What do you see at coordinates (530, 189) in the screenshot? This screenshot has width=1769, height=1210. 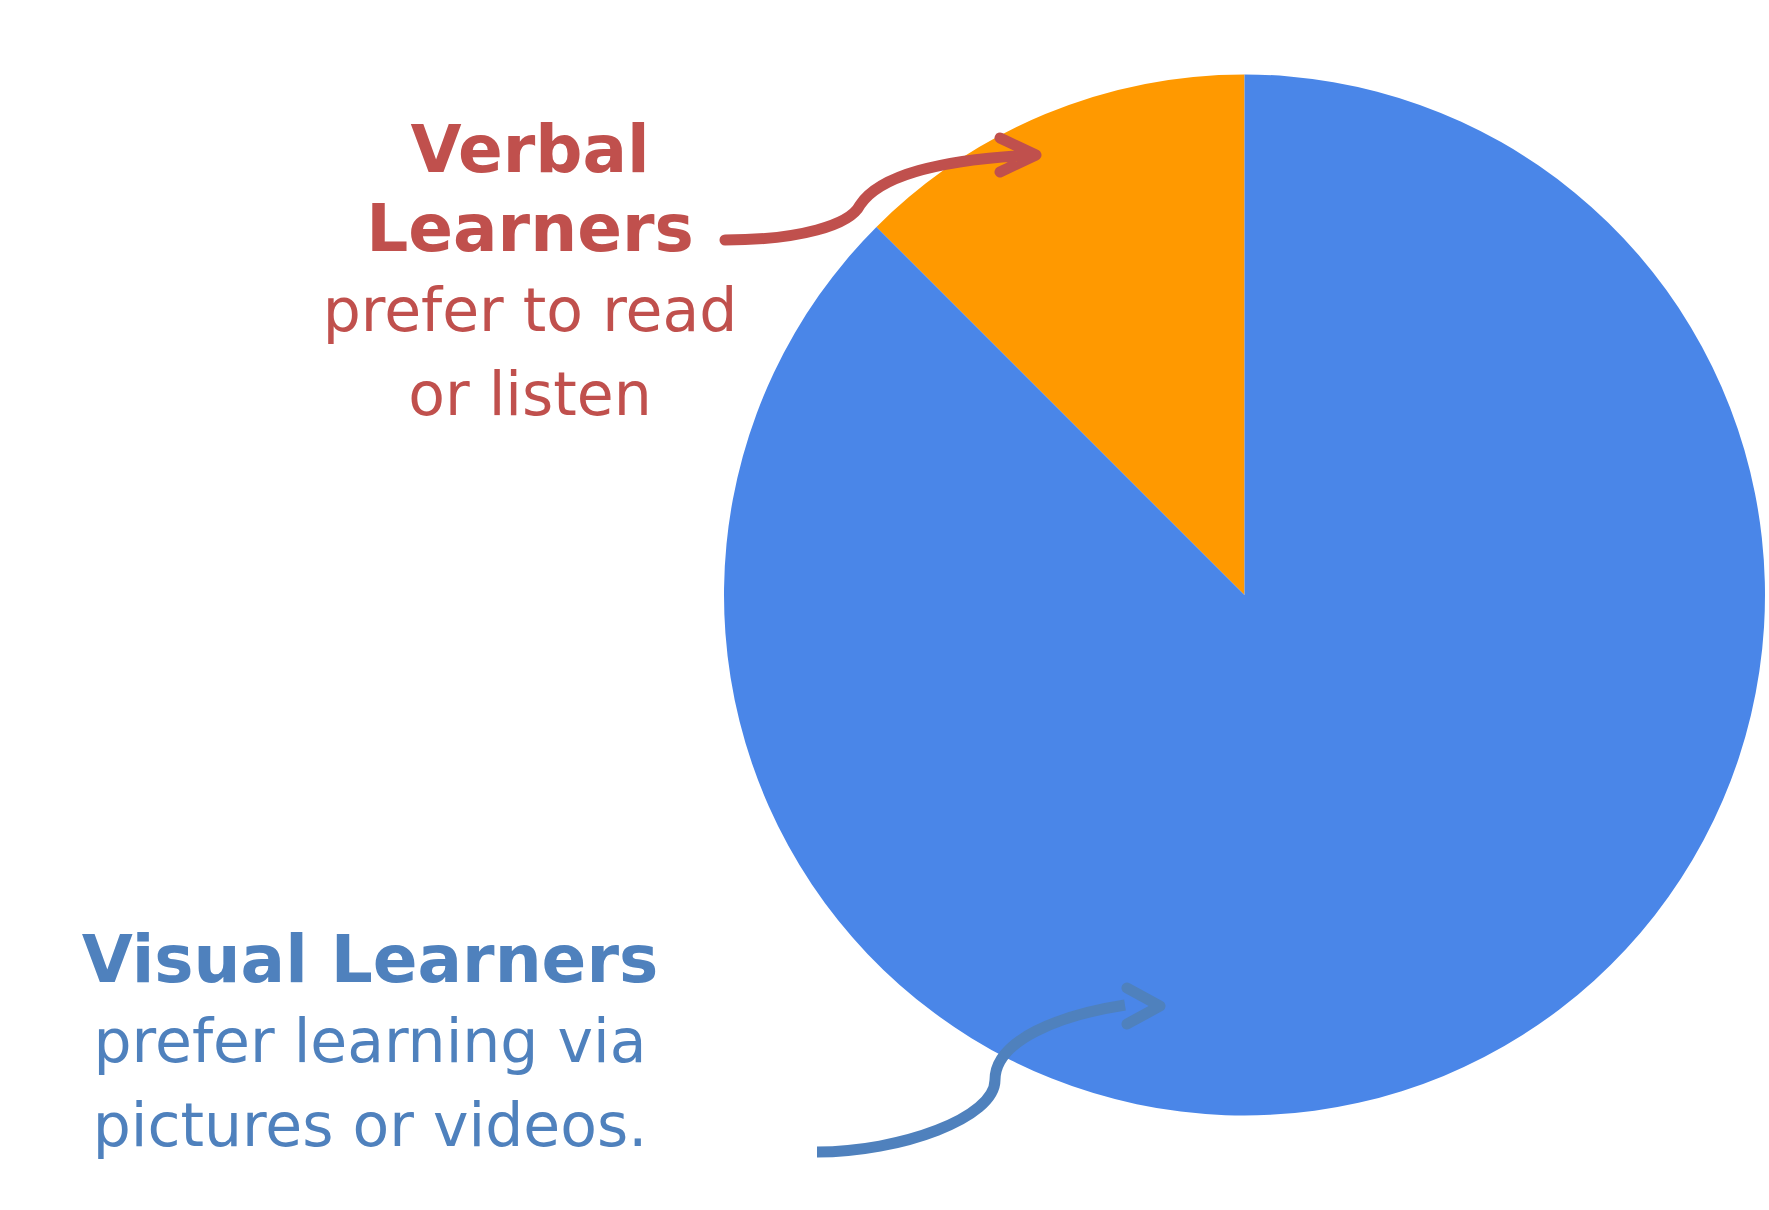 I see `slice-label: Verbal Learners` at bounding box center [530, 189].